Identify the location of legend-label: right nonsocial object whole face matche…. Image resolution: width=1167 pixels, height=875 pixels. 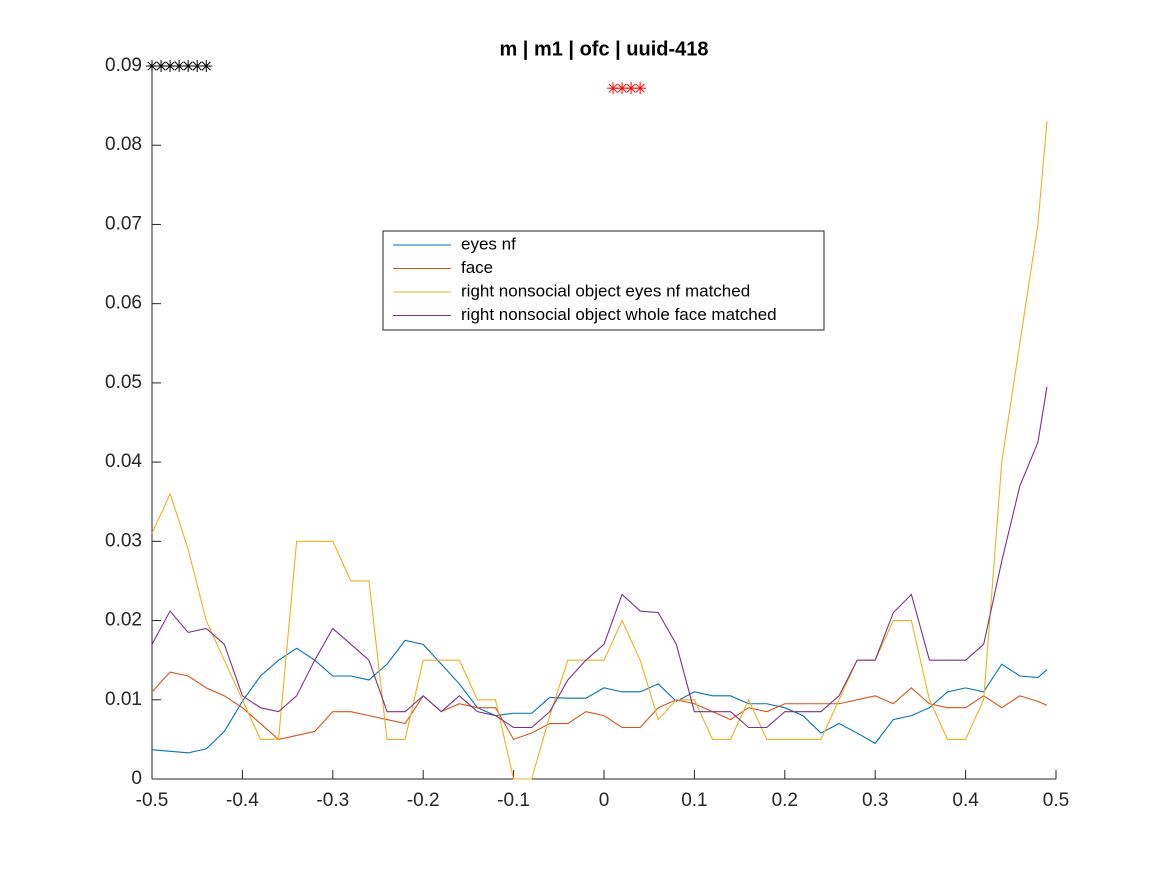
(619, 314).